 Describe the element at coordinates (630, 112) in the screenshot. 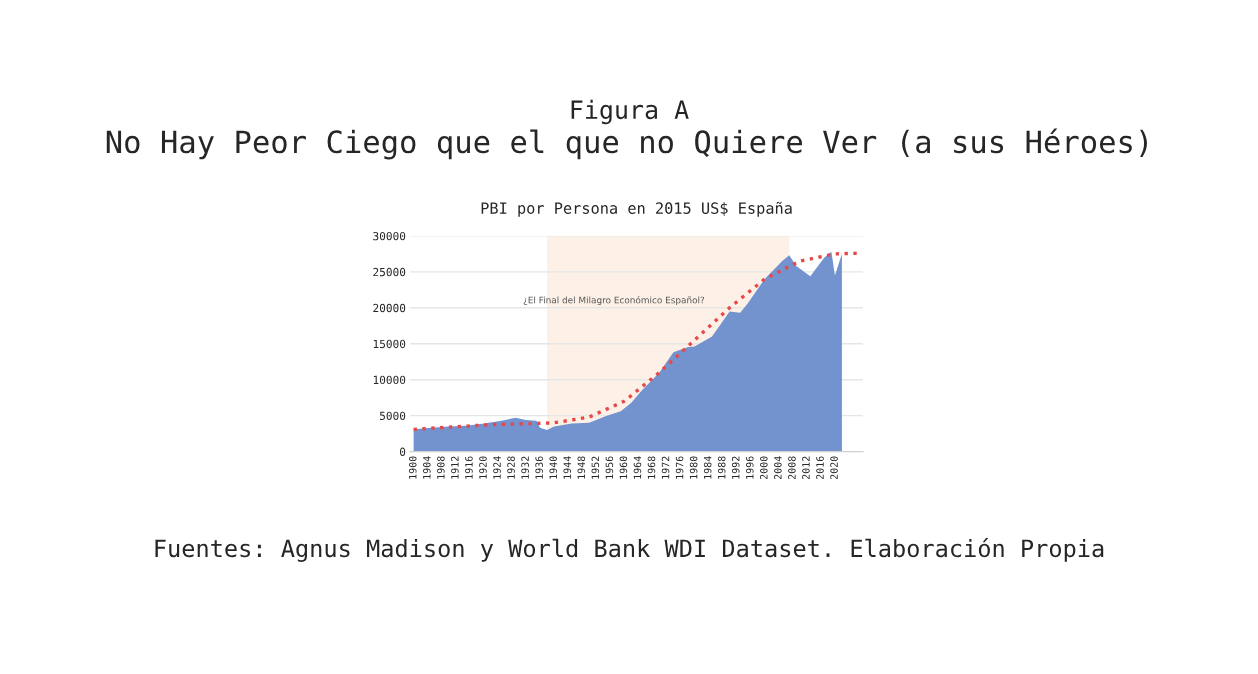

I see `text: Figura A` at that location.